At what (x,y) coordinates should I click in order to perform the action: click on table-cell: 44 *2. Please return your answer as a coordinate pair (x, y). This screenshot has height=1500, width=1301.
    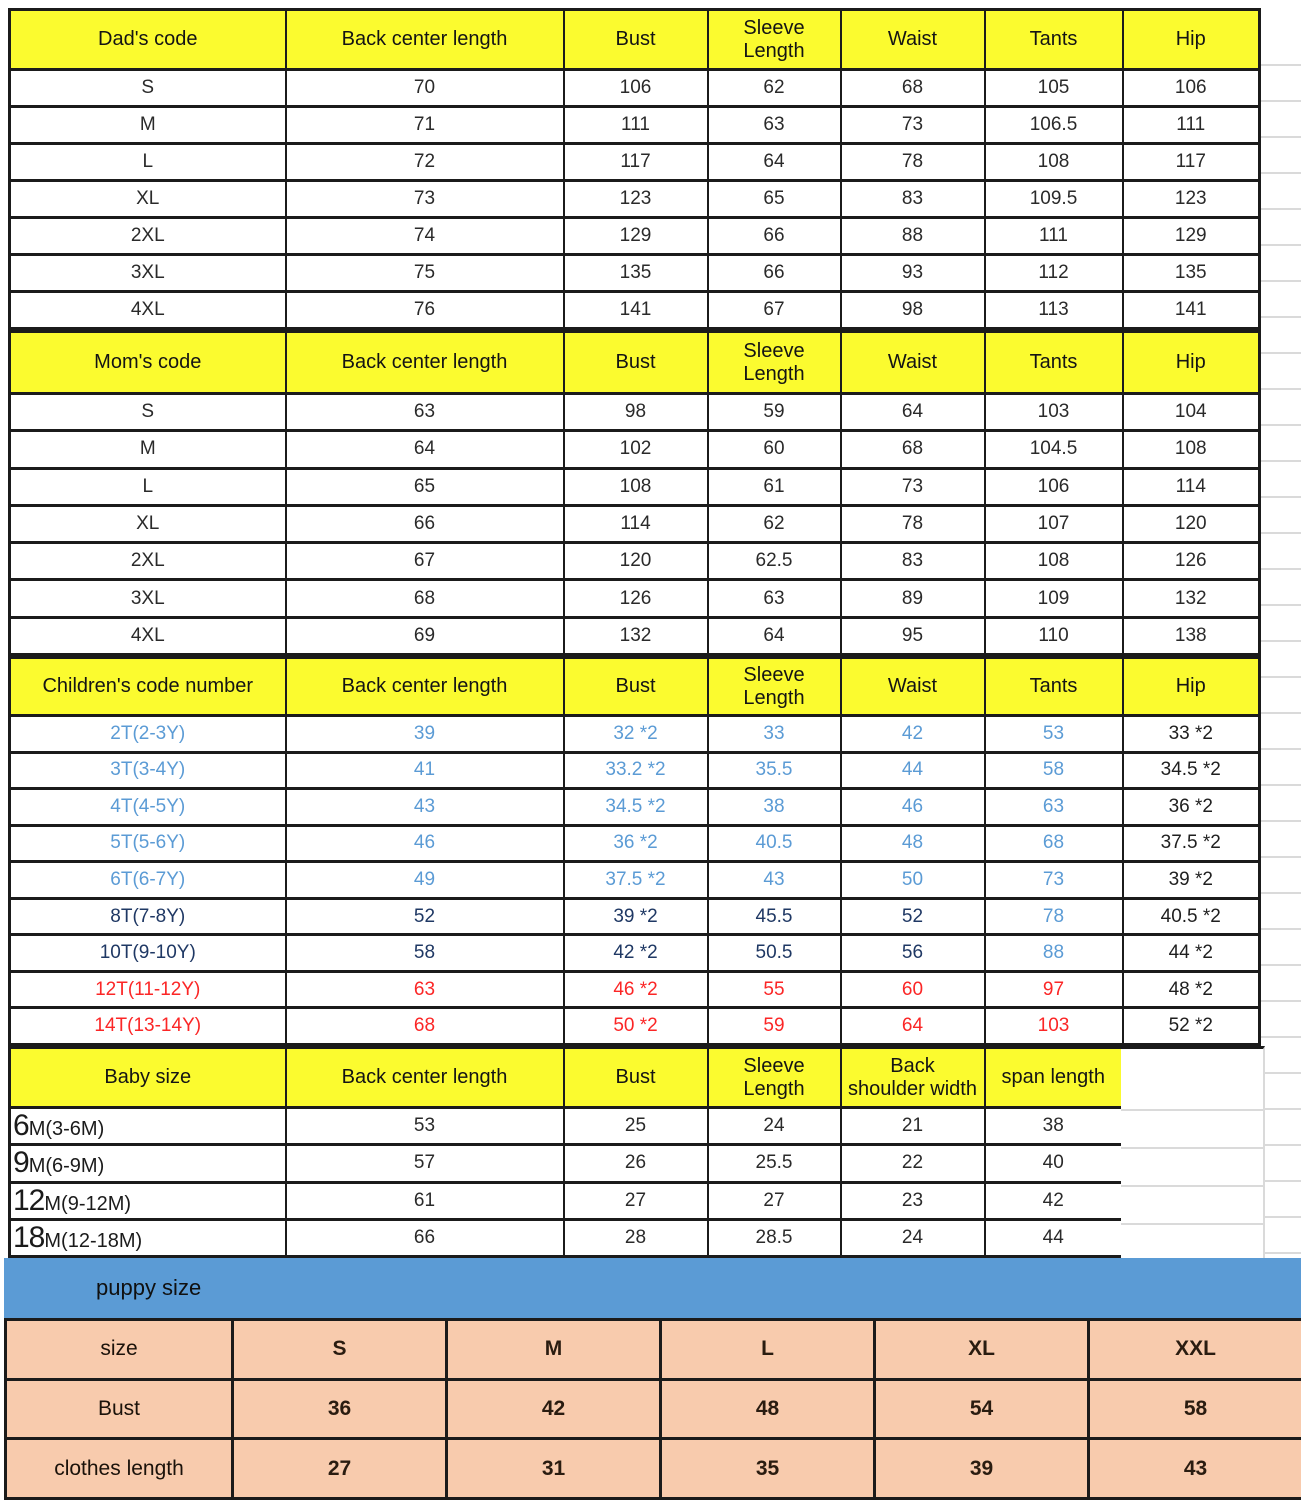
    Looking at the image, I should click on (1191, 953).